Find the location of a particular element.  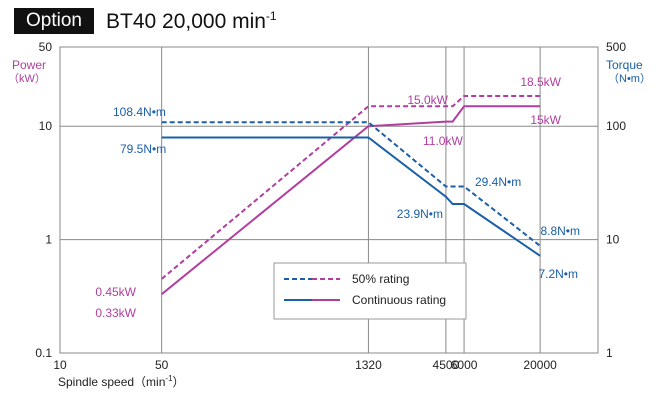

x-tick-label: 50 is located at coordinates (162, 365).